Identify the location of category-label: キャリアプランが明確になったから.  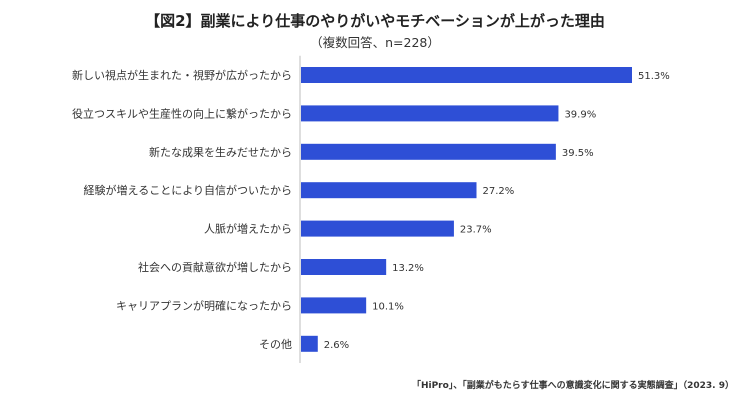
(204, 305).